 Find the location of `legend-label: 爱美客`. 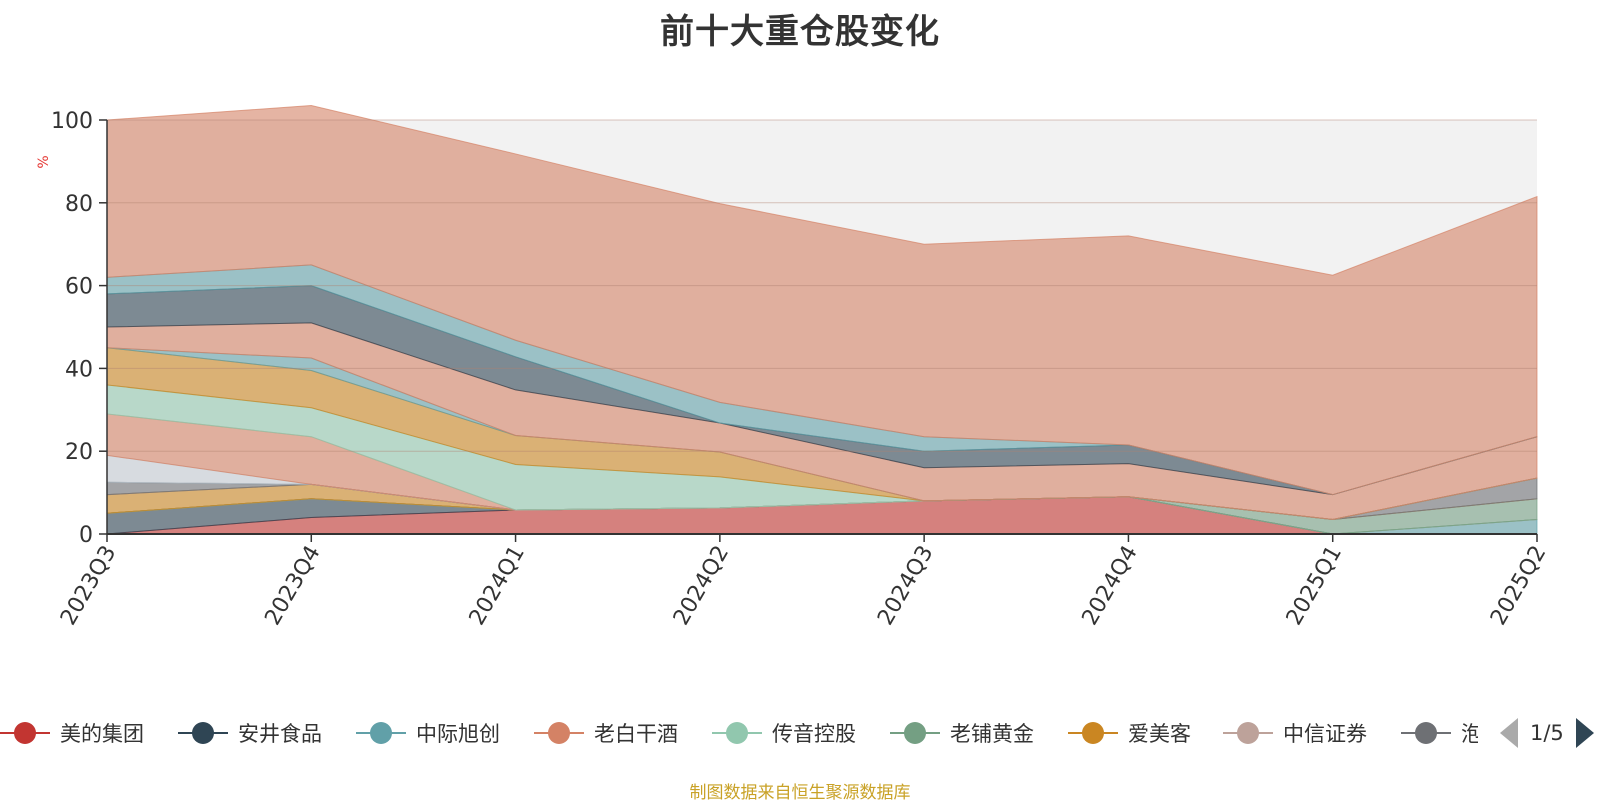

legend-label: 爱美客 is located at coordinates (1159, 734).